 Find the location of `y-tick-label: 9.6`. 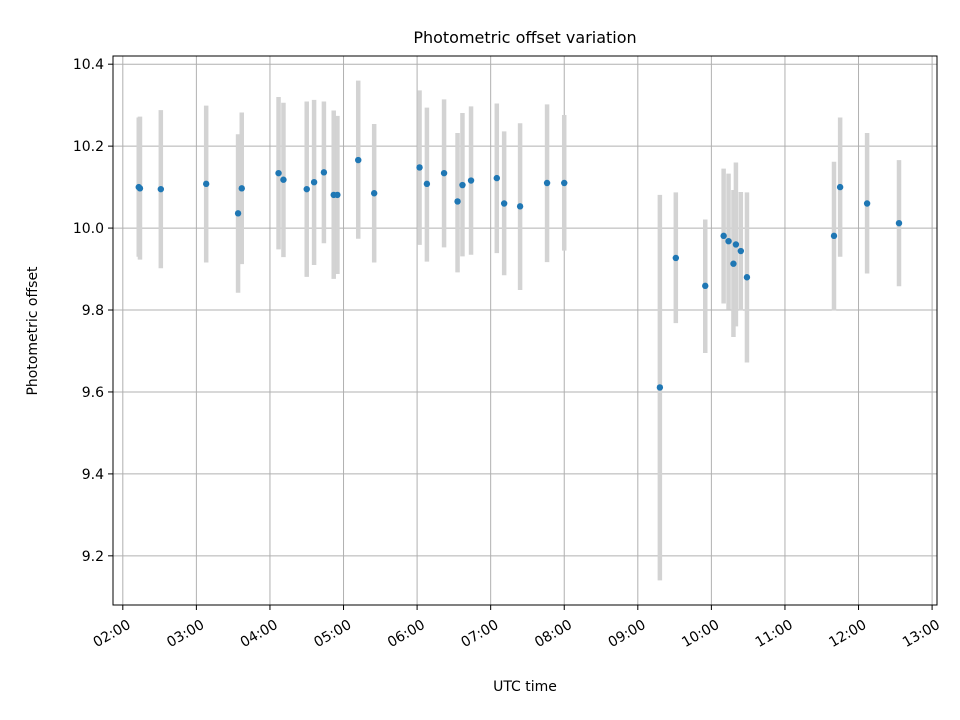

y-tick-label: 9.6 is located at coordinates (93, 393).